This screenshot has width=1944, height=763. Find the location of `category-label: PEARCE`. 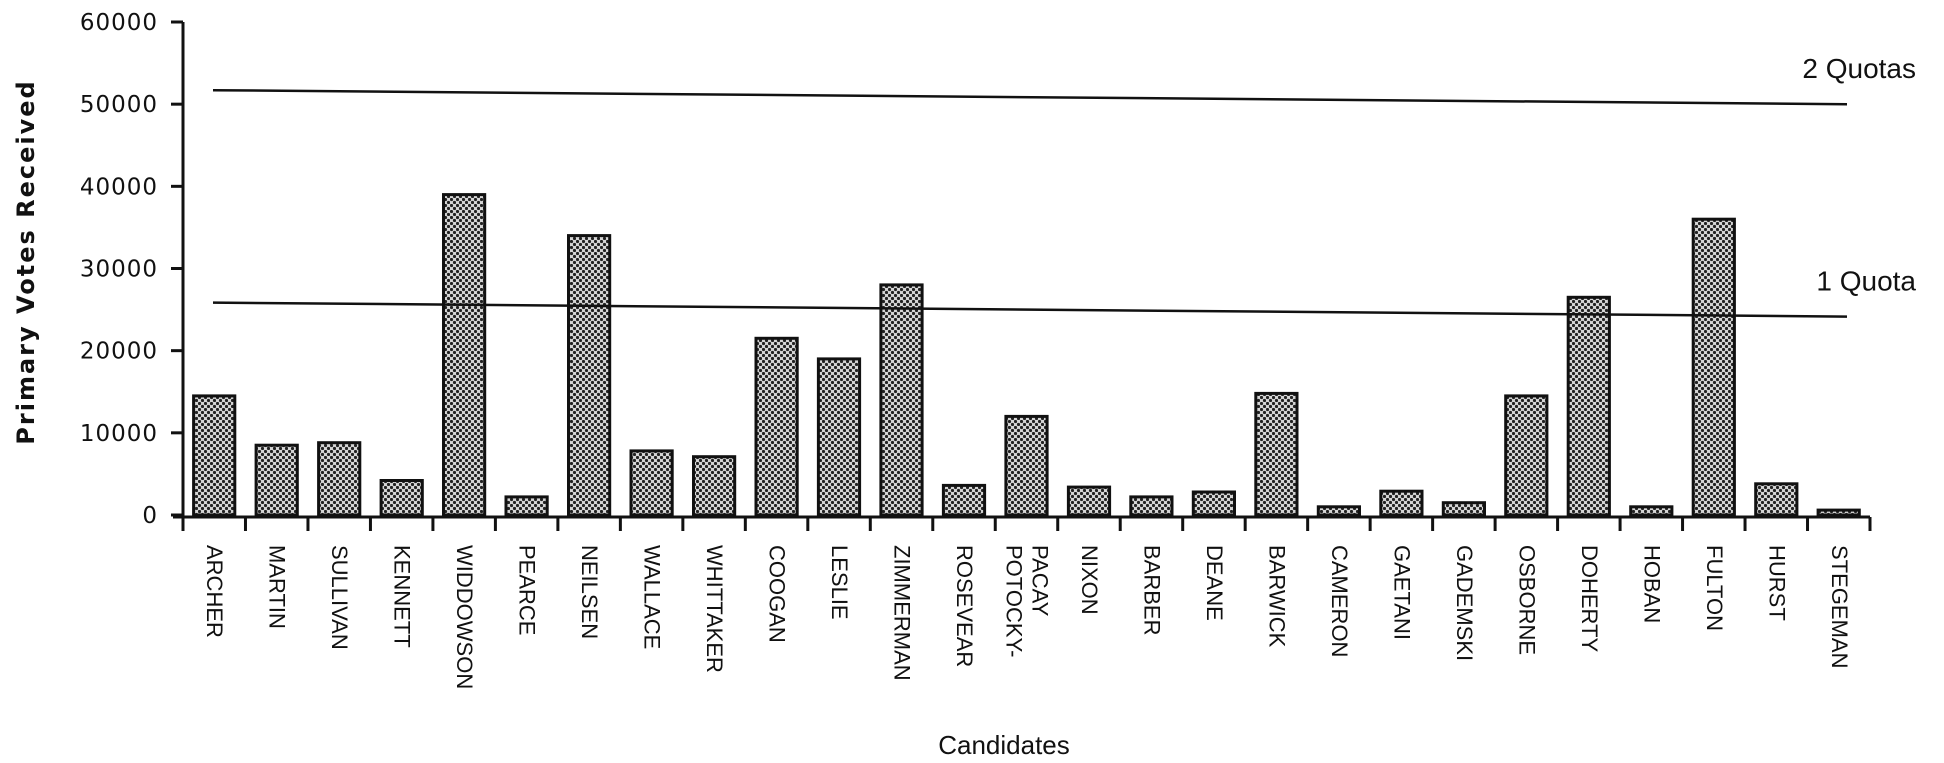

category-label: PEARCE is located at coordinates (527, 590).